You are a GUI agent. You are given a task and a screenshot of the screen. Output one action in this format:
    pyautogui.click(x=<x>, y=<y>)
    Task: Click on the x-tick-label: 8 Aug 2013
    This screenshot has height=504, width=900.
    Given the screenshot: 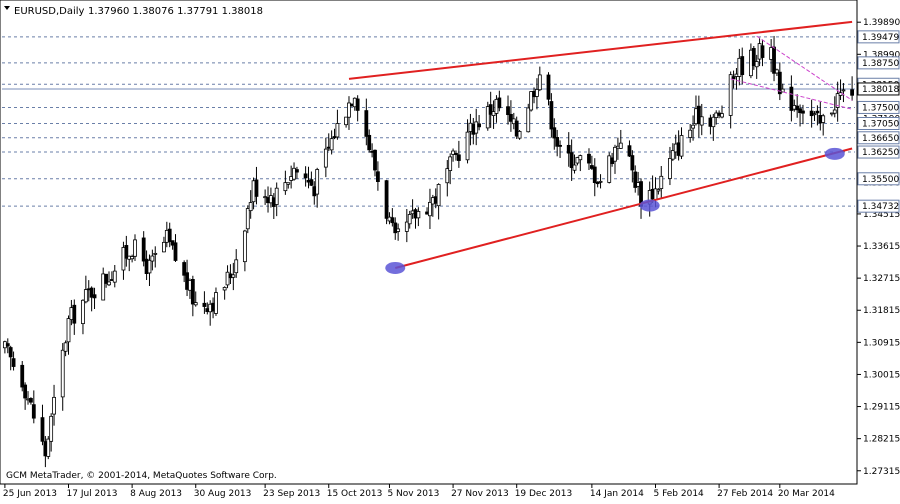 What is the action you would take?
    pyautogui.click(x=156, y=494)
    